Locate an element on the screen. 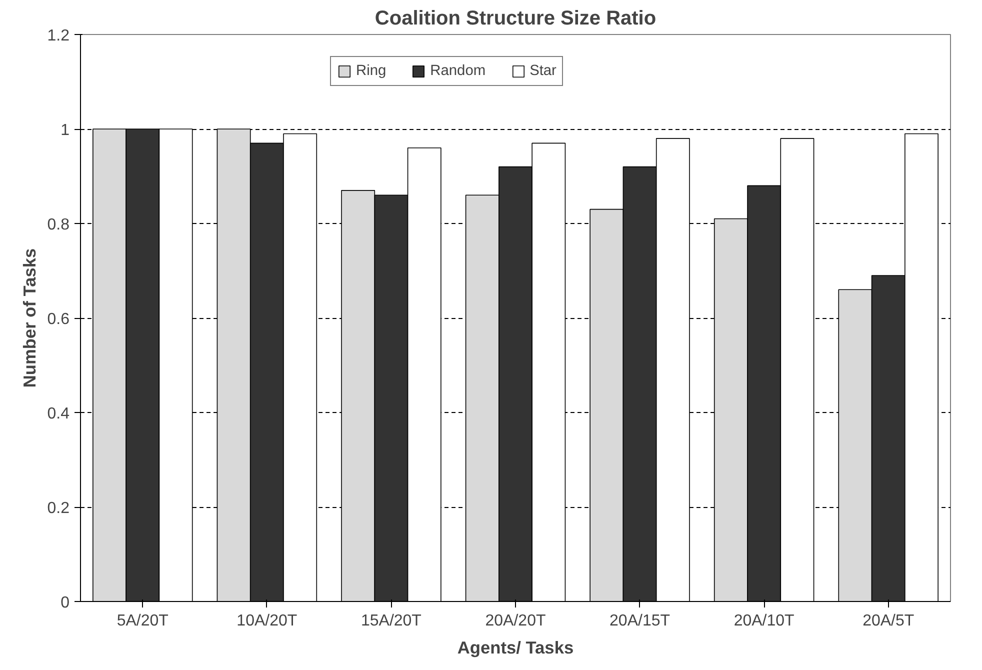 The image size is (982, 670). legend-label: Random is located at coordinates (458, 71).